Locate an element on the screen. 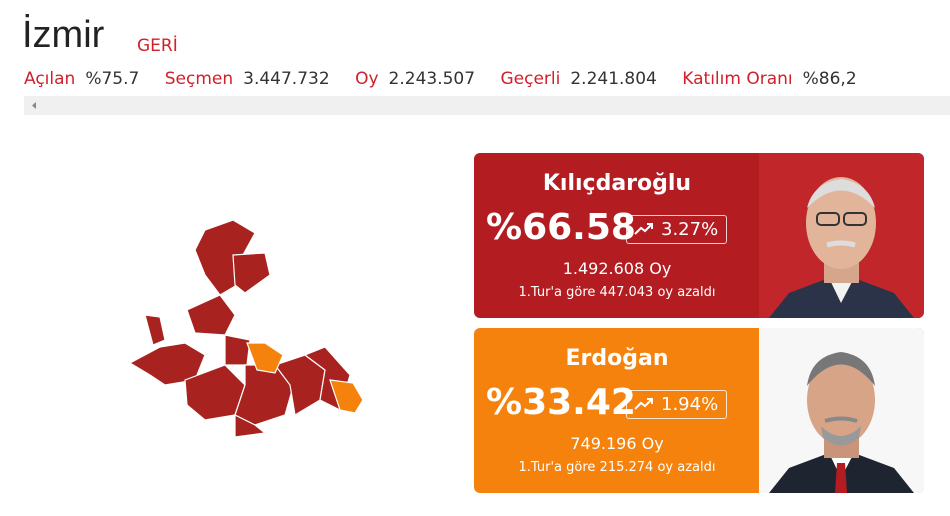 The height and width of the screenshot is (516, 950). city-title: İzmir is located at coordinates (63, 35).